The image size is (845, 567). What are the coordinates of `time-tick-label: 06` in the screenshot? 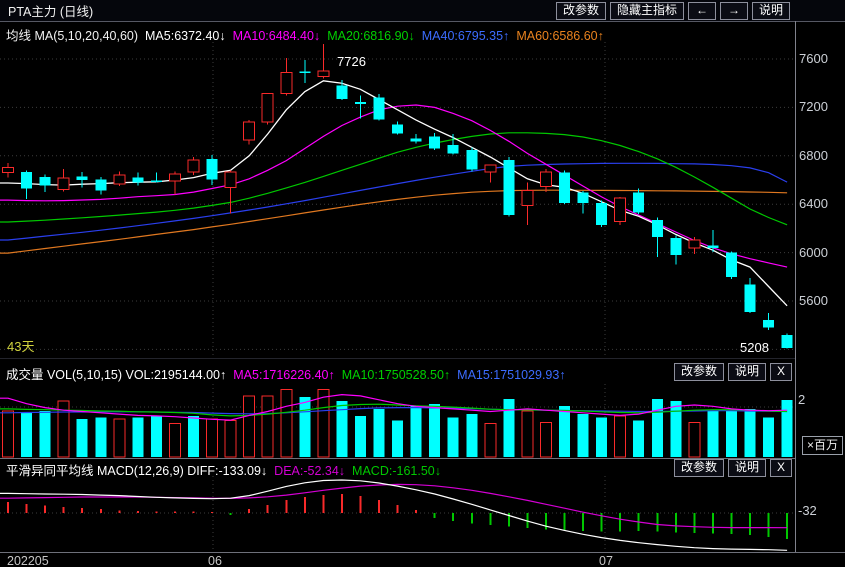 It's located at (215, 560).